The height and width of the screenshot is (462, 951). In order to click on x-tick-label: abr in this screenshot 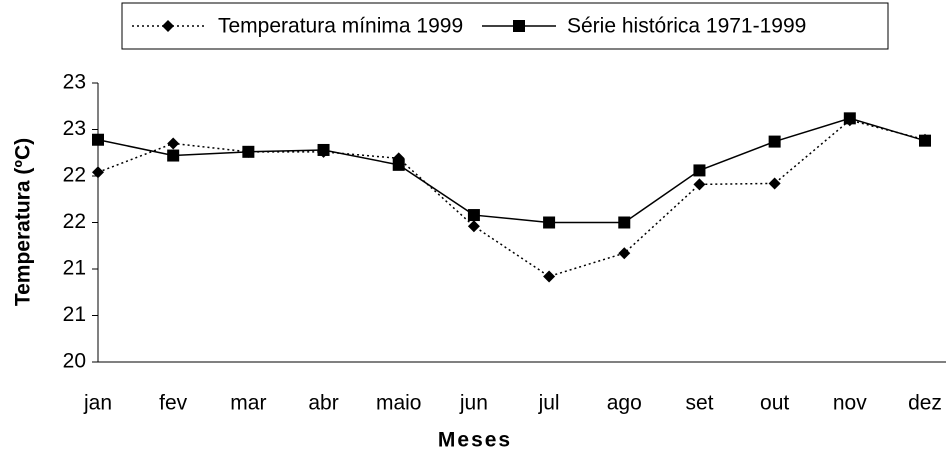, I will do `click(323, 403)`.